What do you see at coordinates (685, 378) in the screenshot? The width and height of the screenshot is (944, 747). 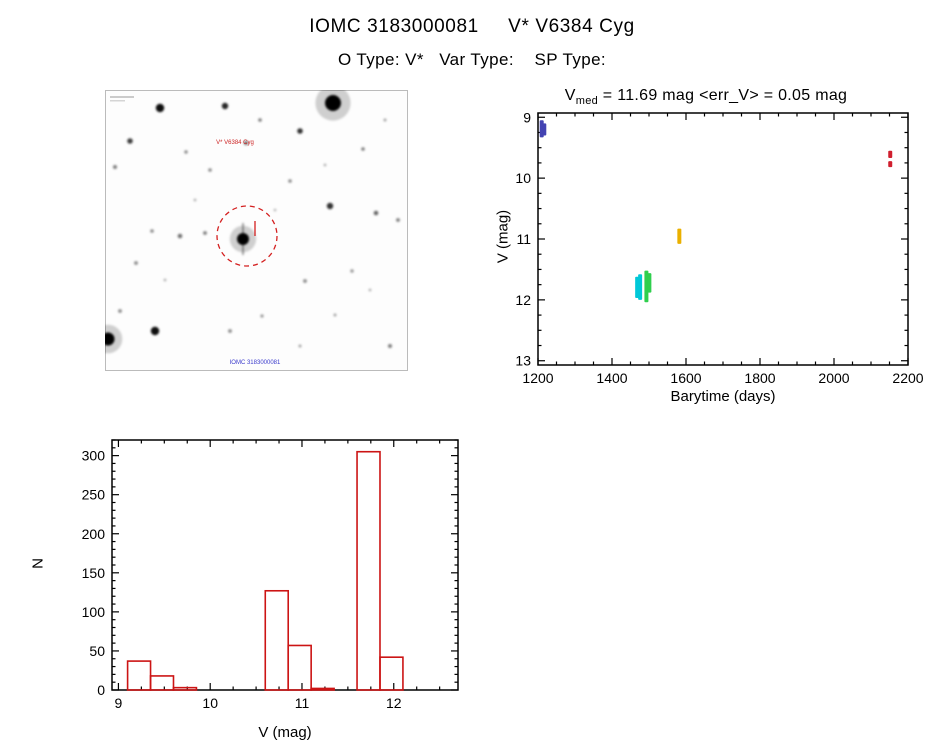 I see `svg-text: 1600` at bounding box center [685, 378].